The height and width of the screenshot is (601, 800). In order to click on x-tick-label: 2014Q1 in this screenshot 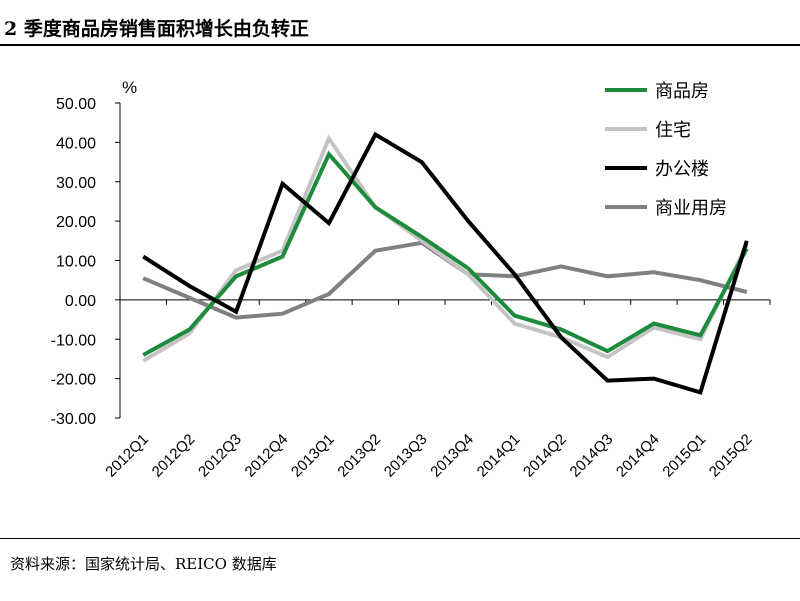, I will do `click(499, 456)`.